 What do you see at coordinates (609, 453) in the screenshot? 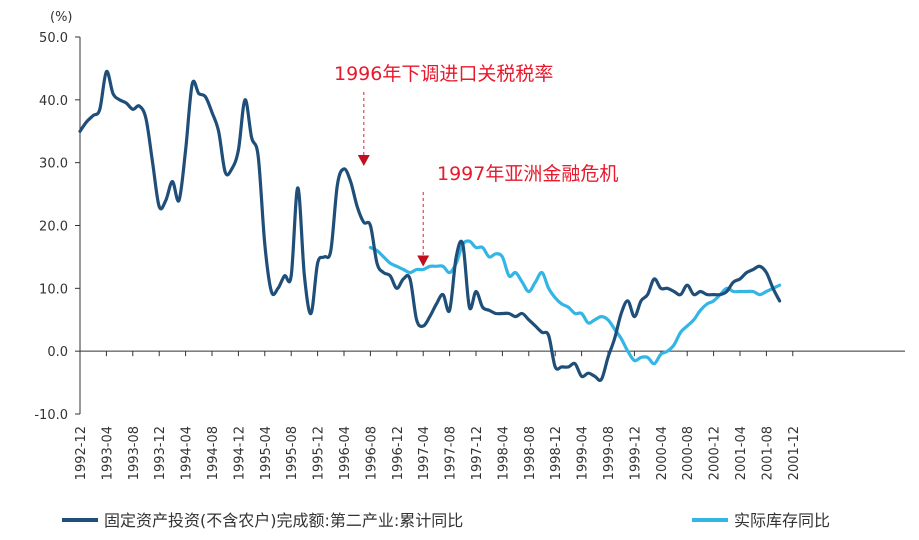
I see `x-tick-label: 1999-08` at bounding box center [609, 453].